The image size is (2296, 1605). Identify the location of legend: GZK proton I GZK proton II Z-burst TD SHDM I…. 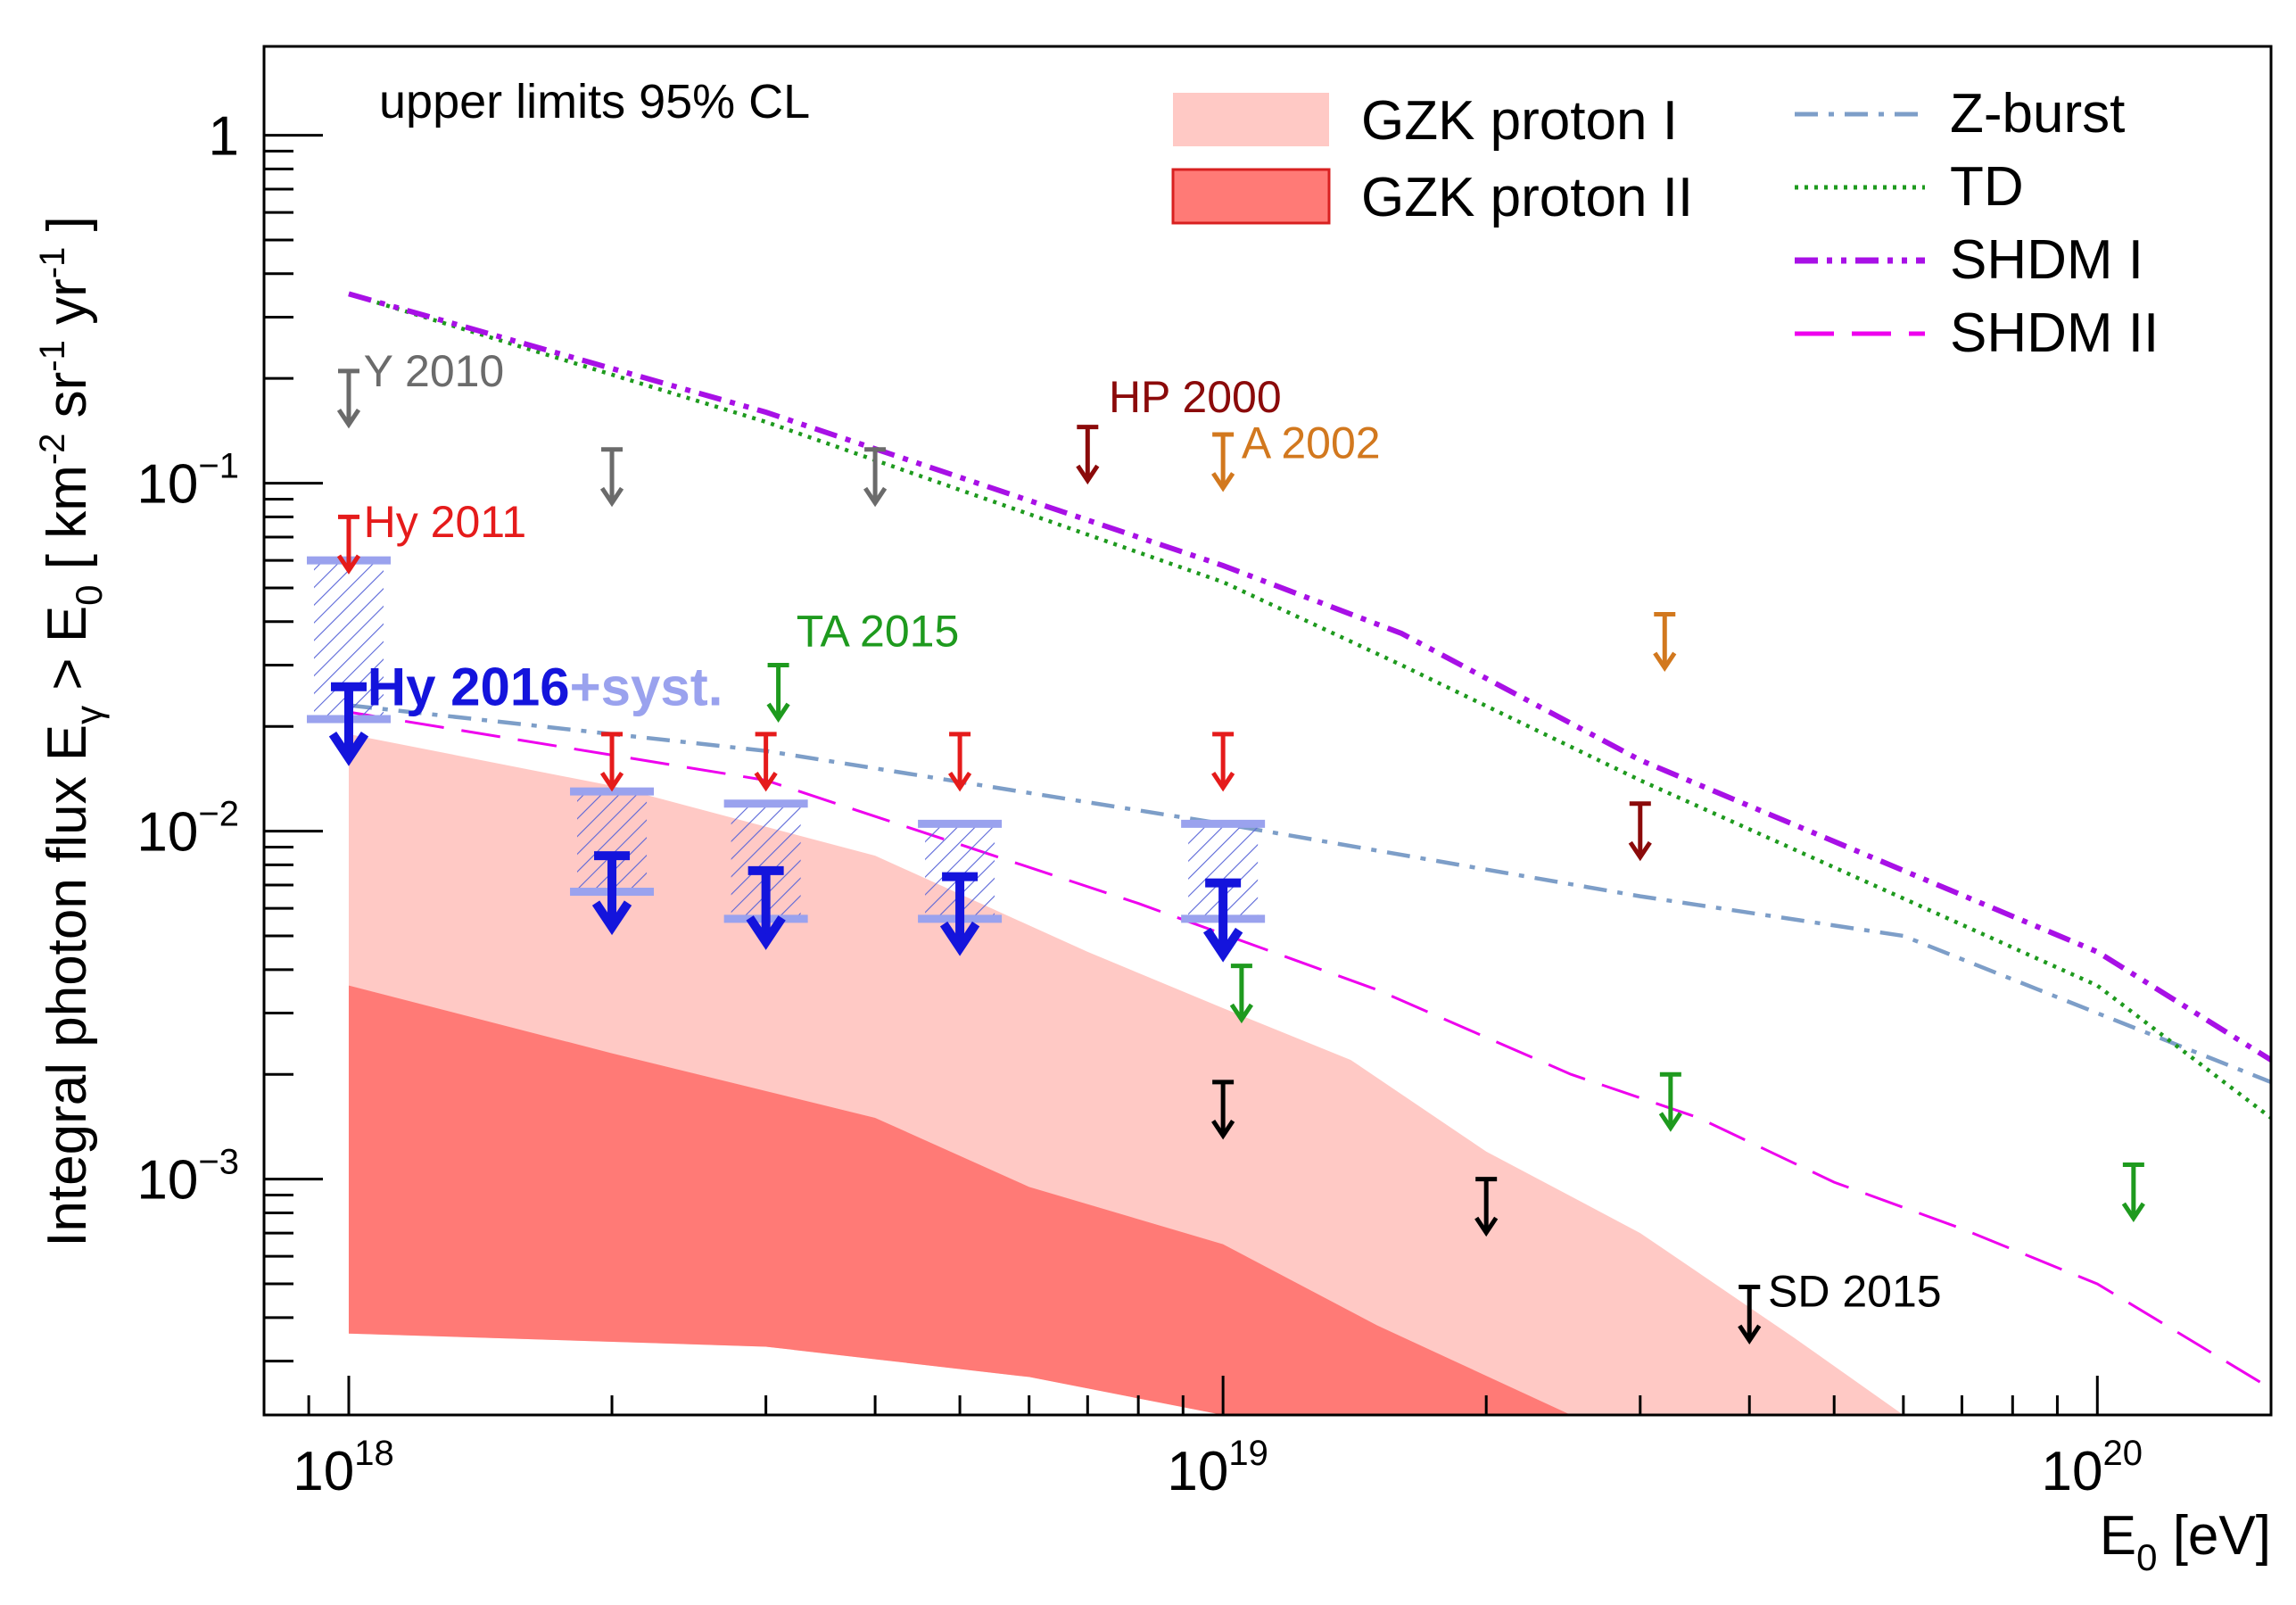
(1665, 223).